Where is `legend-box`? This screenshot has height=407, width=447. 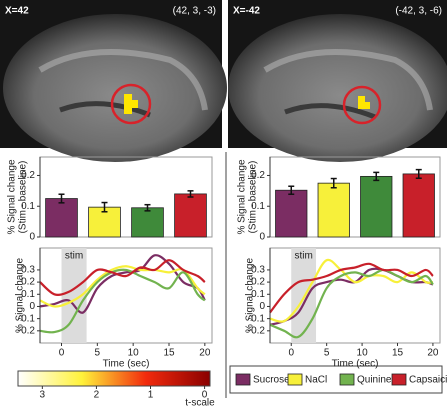 legend-box is located at coordinates (336, 379).